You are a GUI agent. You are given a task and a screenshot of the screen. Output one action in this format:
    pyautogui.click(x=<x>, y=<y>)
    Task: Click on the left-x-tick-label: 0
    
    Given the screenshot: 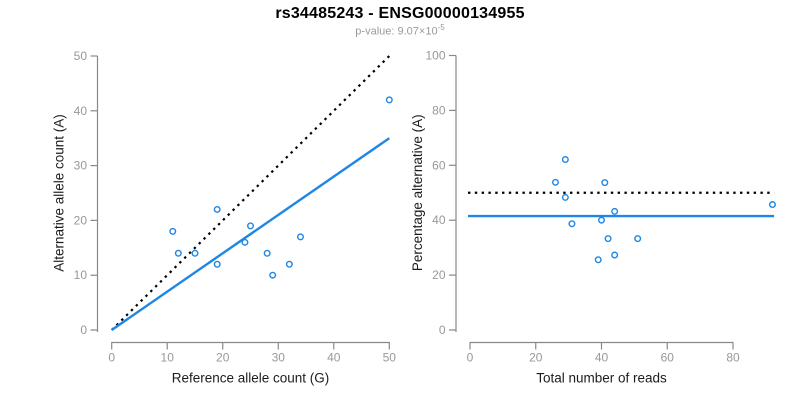 What is the action you would take?
    pyautogui.click(x=111, y=358)
    